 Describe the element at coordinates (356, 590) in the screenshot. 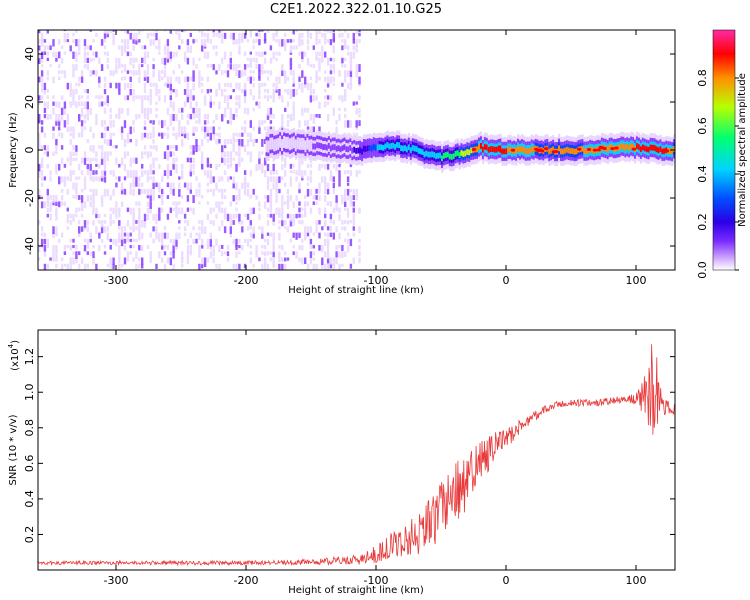

I see `snr-x-axis-label: Height of straight line (km)` at that location.